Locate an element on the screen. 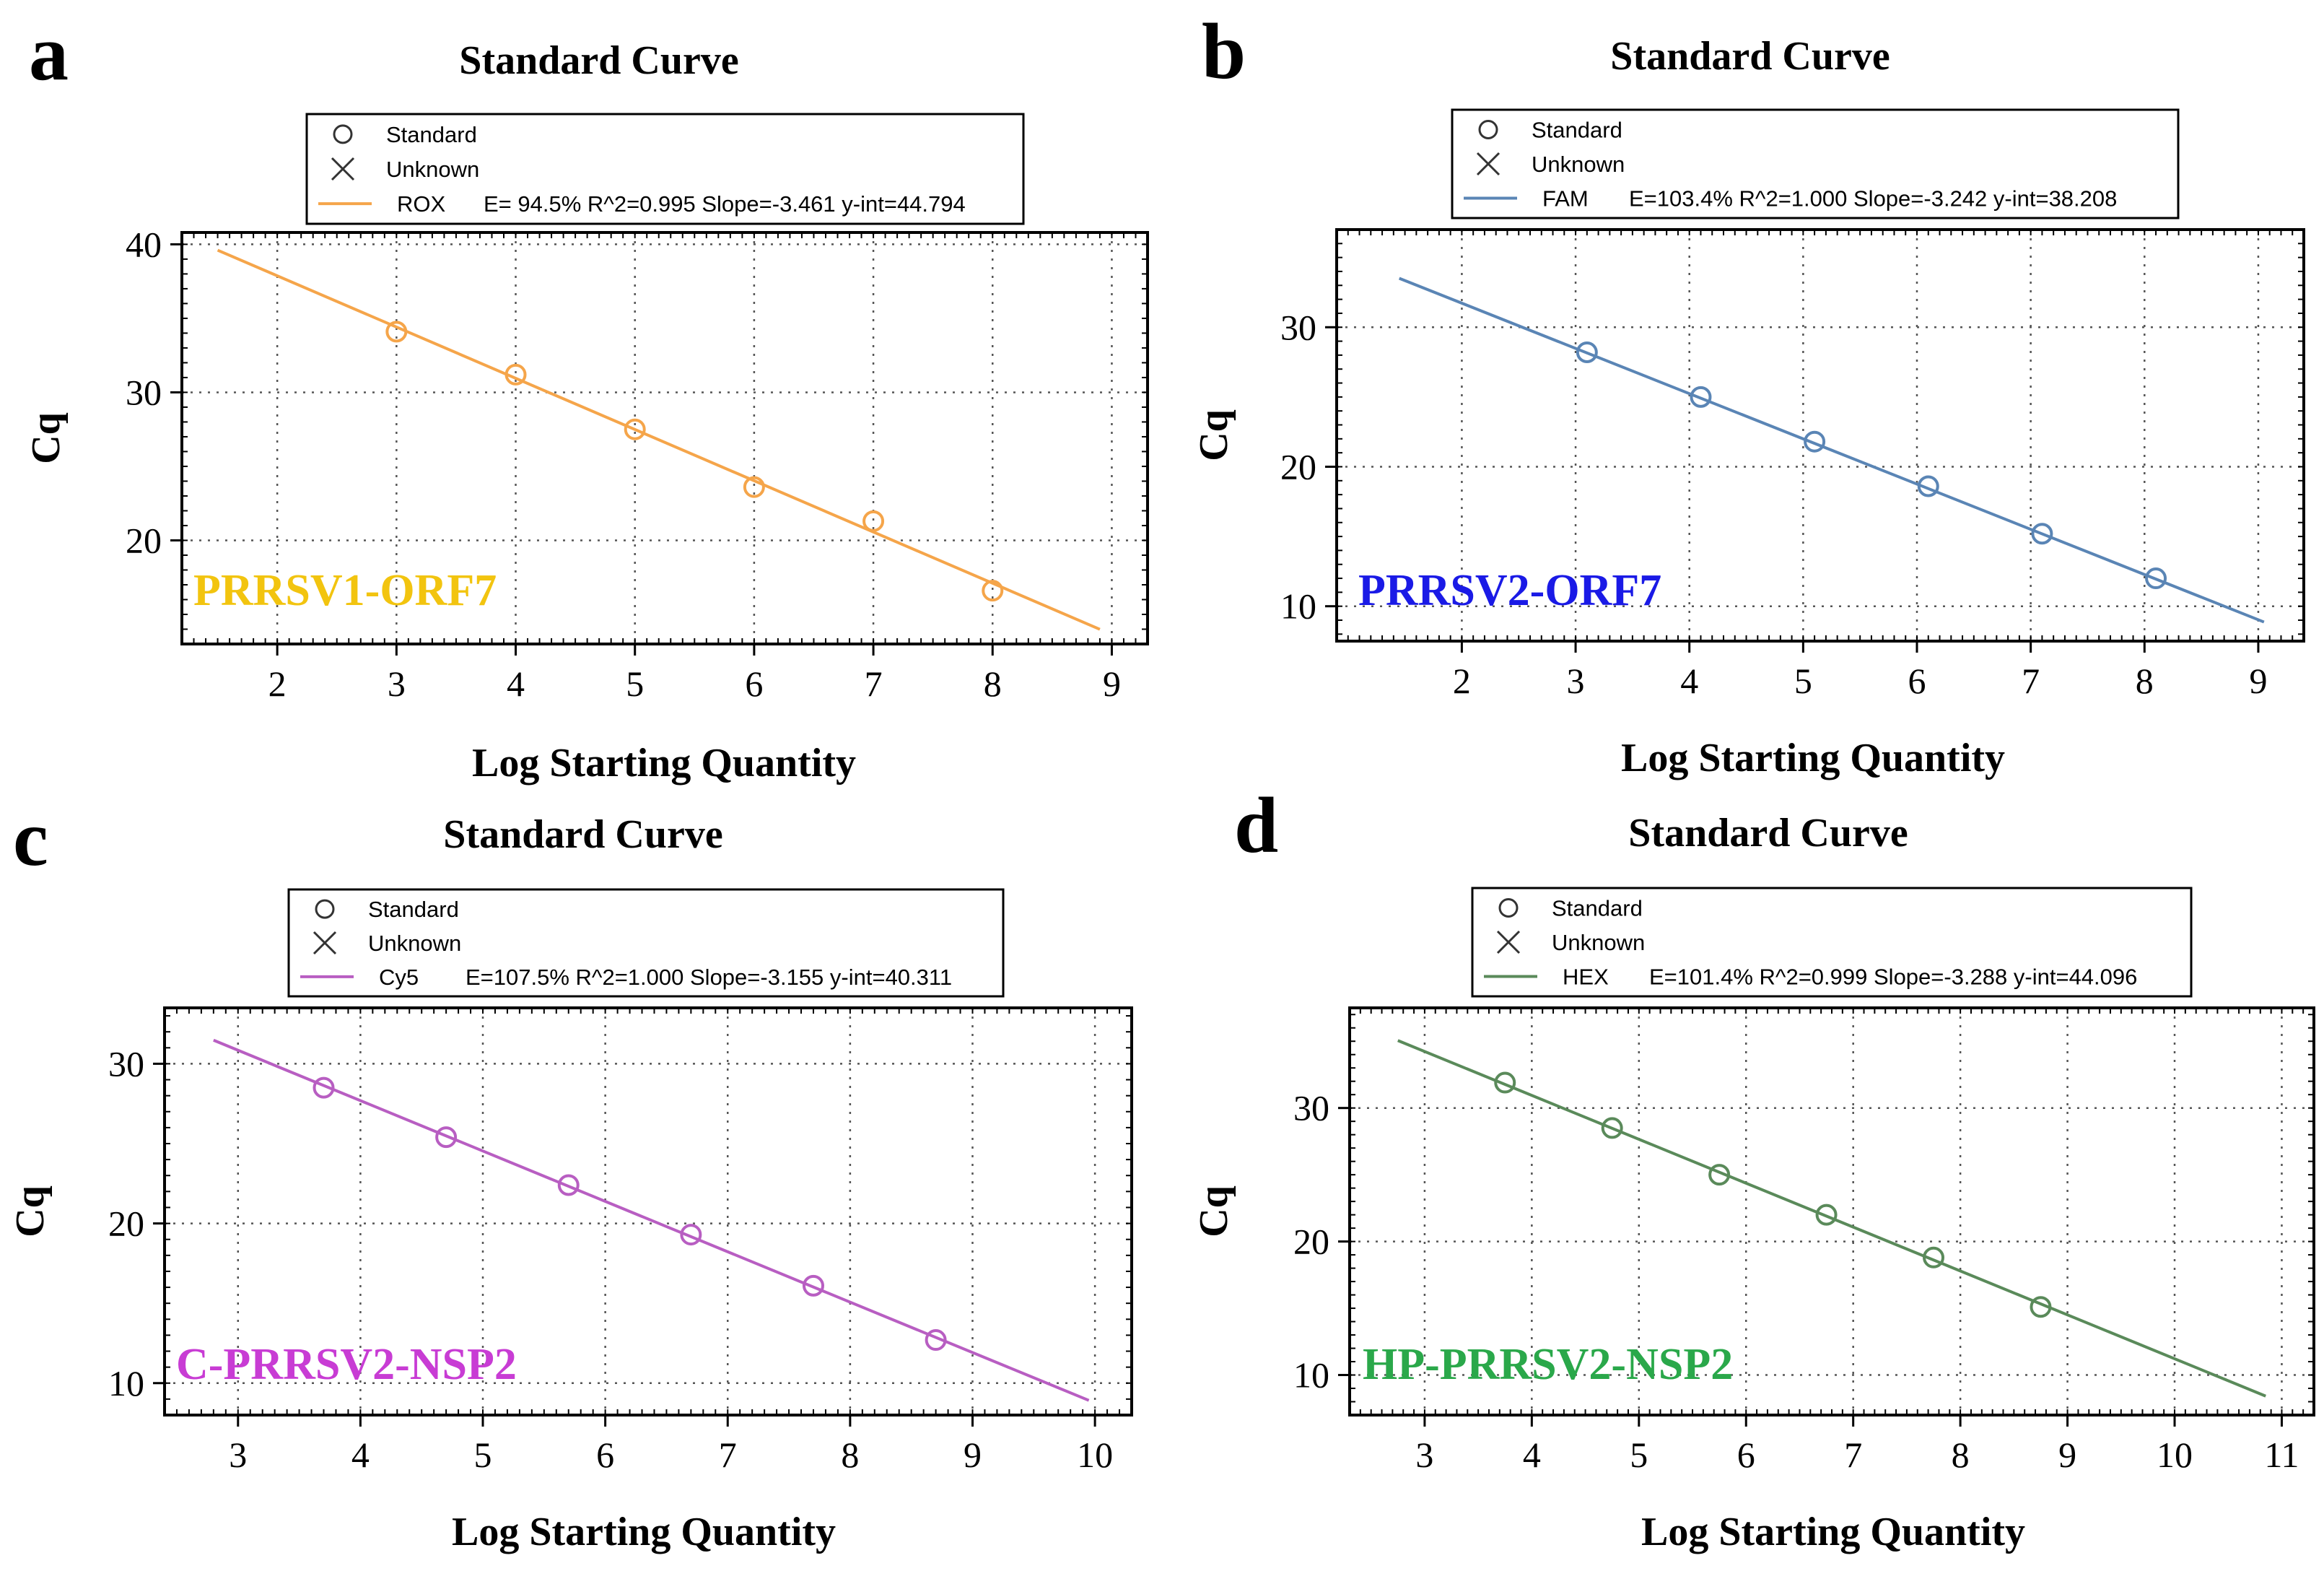 The image size is (2324, 1571). target-label: PRRSV2-ORF7 is located at coordinates (1509, 590).